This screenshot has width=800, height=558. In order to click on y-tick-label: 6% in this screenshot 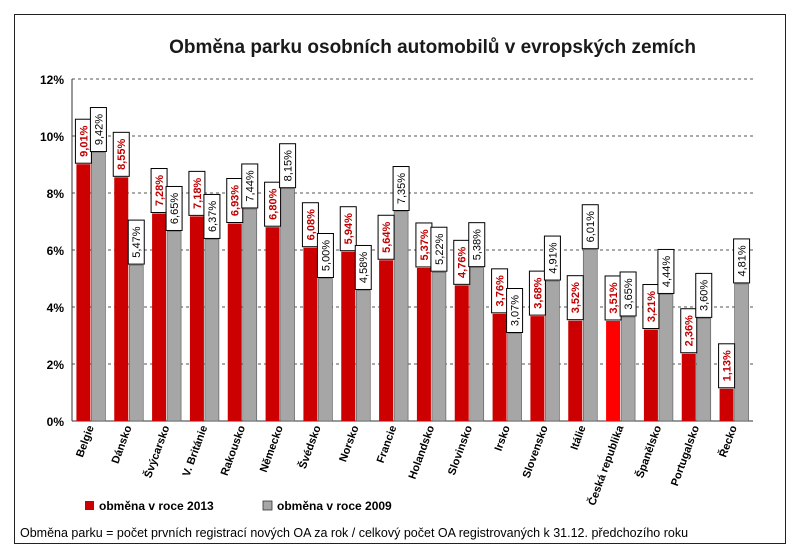, I will do `click(56, 251)`.